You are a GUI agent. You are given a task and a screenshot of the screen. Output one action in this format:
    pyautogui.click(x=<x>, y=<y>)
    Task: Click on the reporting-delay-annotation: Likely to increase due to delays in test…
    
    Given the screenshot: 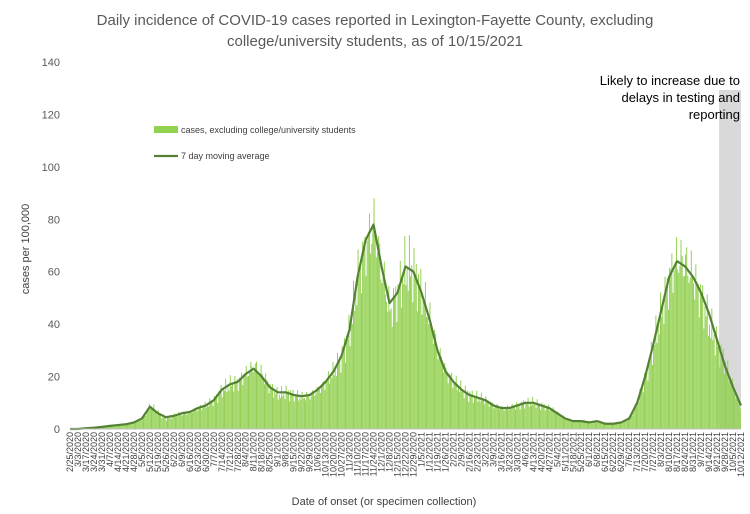 What is the action you would take?
    pyautogui.click(x=670, y=97)
    